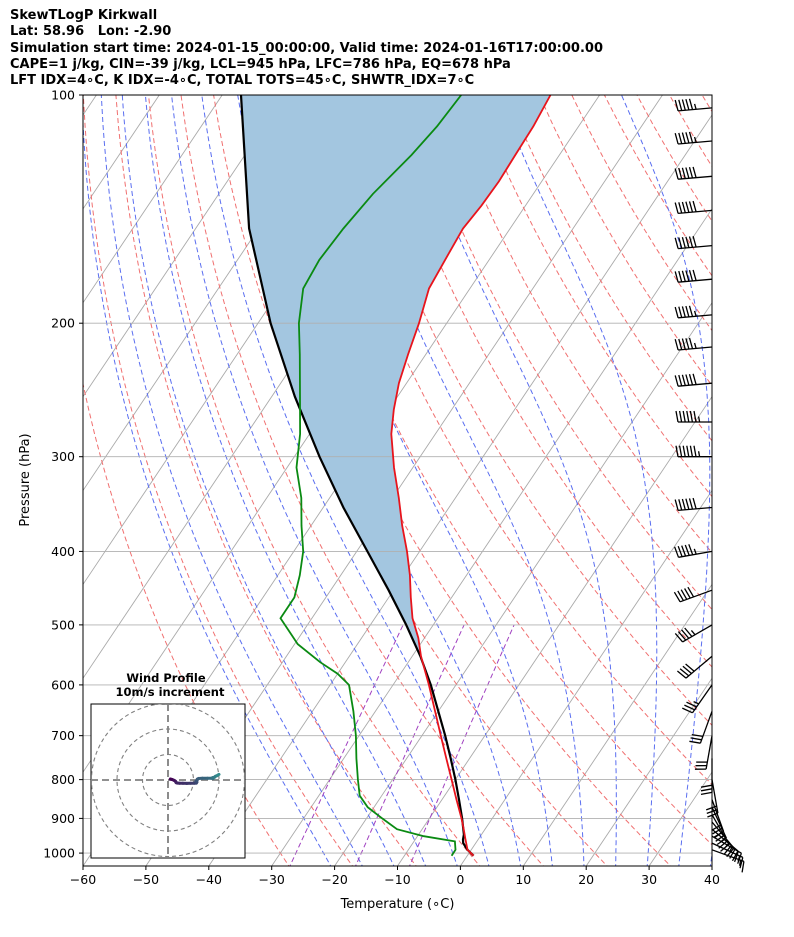  I want to click on x-tick-label: 30, so click(649, 879).